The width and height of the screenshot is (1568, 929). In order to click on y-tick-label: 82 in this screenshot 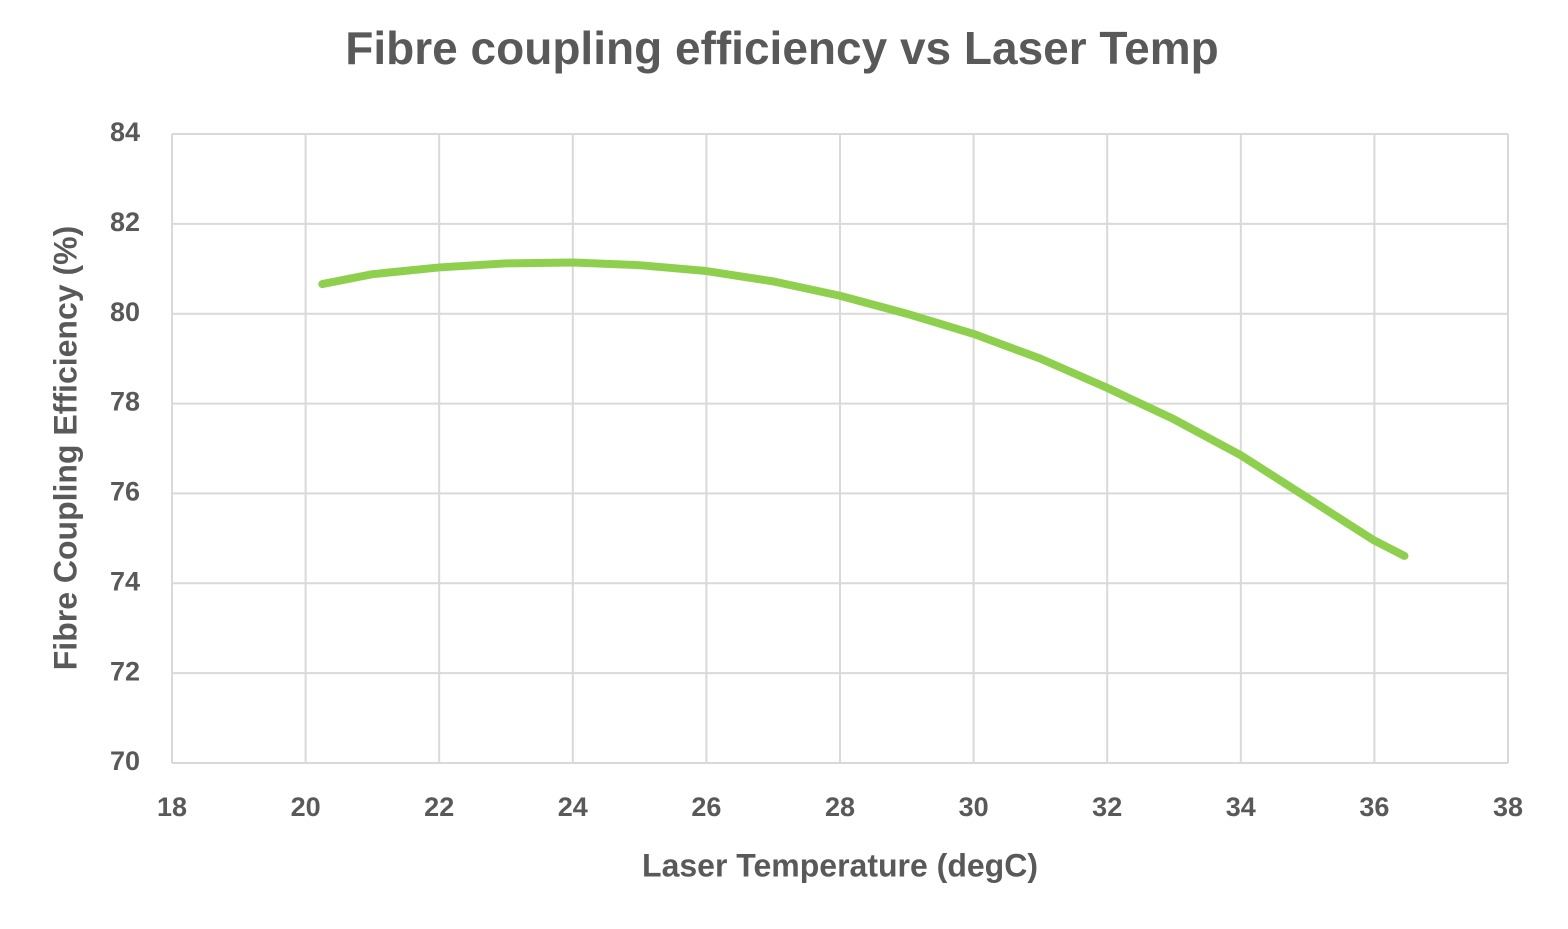, I will do `click(125, 222)`.